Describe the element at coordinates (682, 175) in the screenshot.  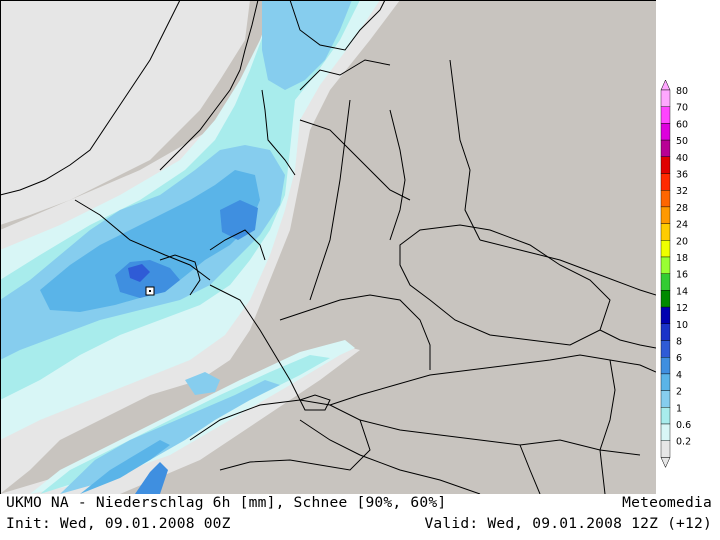
I see `legend-tick-label: 36` at that location.